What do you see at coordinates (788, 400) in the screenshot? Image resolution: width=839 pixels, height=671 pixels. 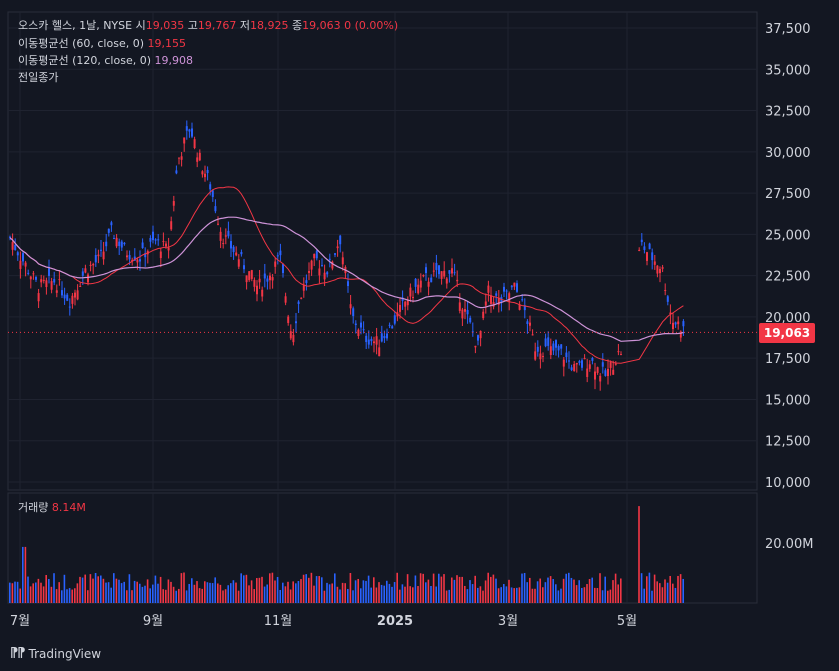 I see `price-tick-label: 15,000` at bounding box center [788, 400].